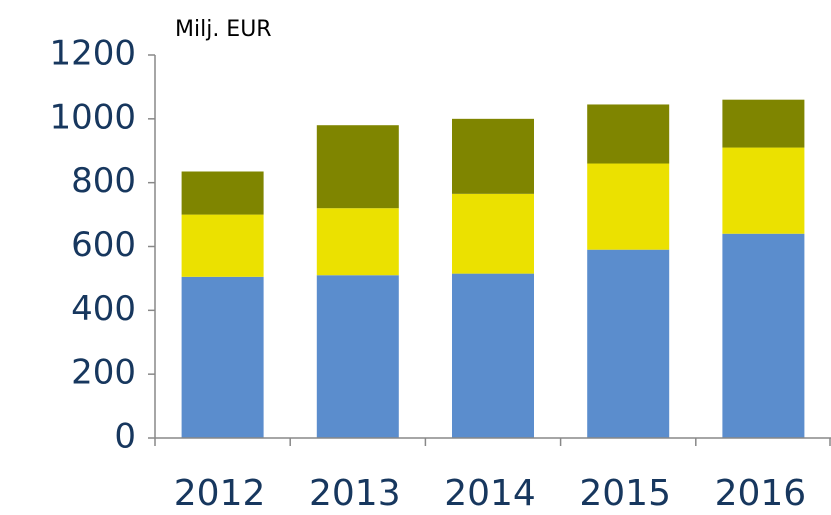  What do you see at coordinates (355, 493) in the screenshot?
I see `x-tick-label: 2013` at bounding box center [355, 493].